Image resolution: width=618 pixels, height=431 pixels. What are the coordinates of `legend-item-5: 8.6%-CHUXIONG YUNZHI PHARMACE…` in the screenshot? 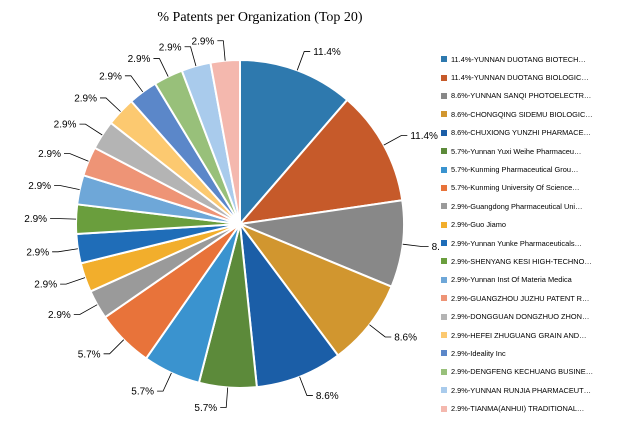 It's located at (528, 133).